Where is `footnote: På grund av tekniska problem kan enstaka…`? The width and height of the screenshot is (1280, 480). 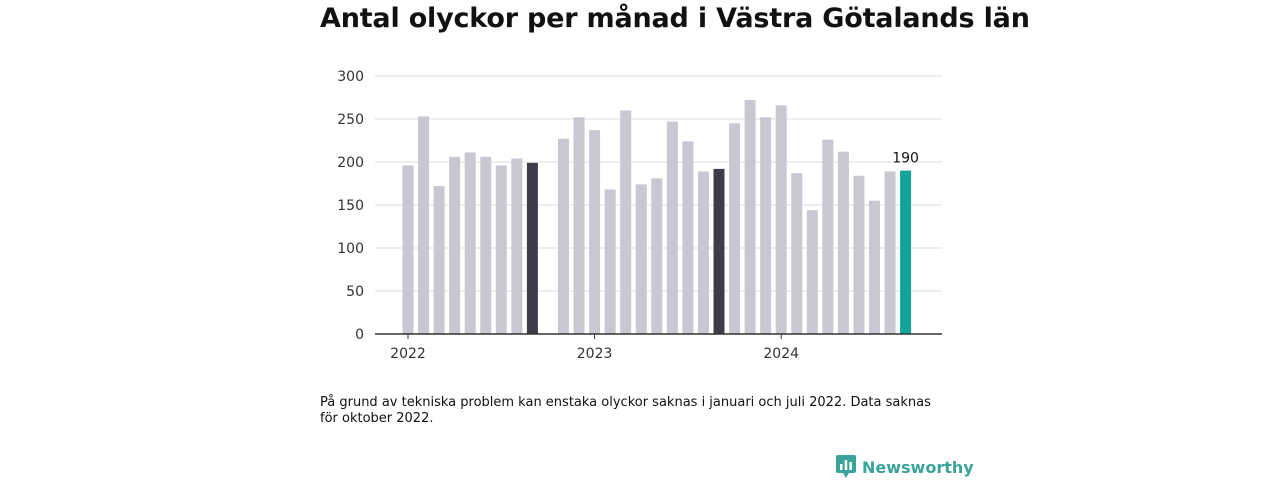 footnote: På grund av tekniska problem kan enstaka… is located at coordinates (625, 410).